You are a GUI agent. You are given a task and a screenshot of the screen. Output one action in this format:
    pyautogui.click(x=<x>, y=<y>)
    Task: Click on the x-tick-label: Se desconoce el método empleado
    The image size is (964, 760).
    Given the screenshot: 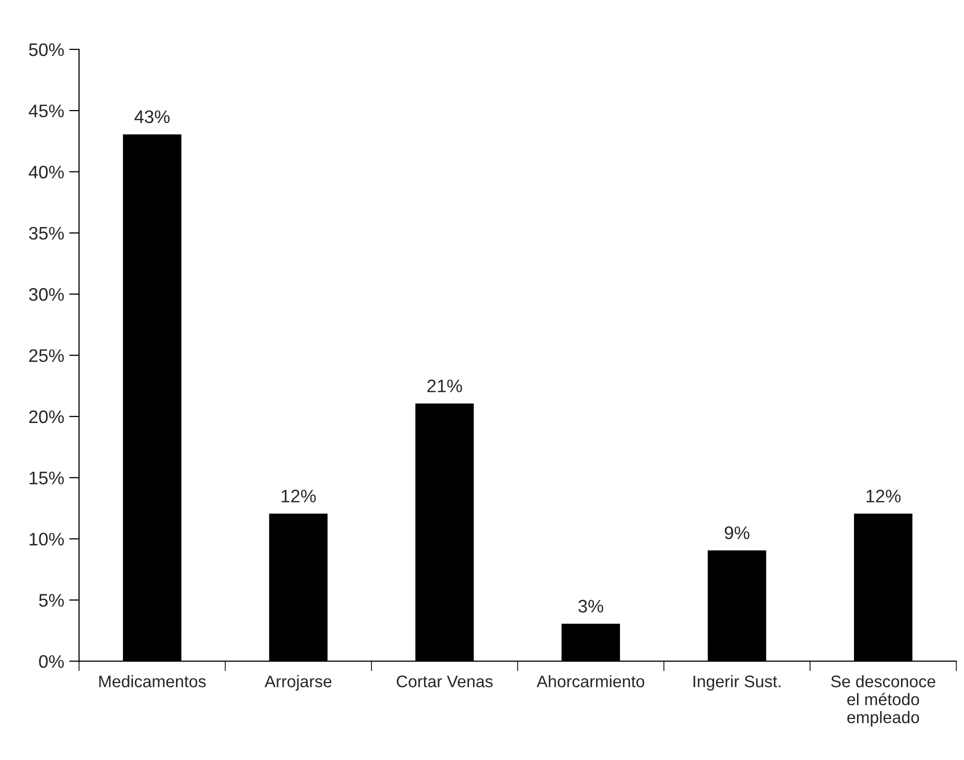 What is the action you would take?
    pyautogui.click(x=883, y=701)
    